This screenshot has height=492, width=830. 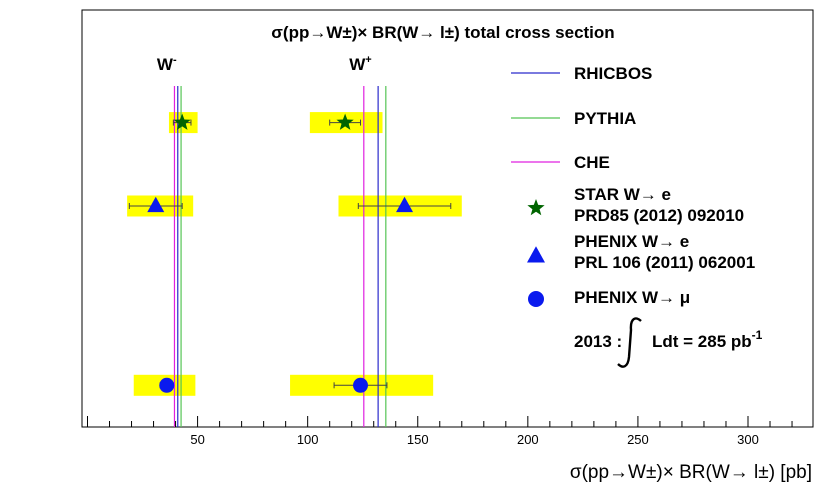 I want to click on legend-label: PHENIX W→ e, so click(x=631, y=241).